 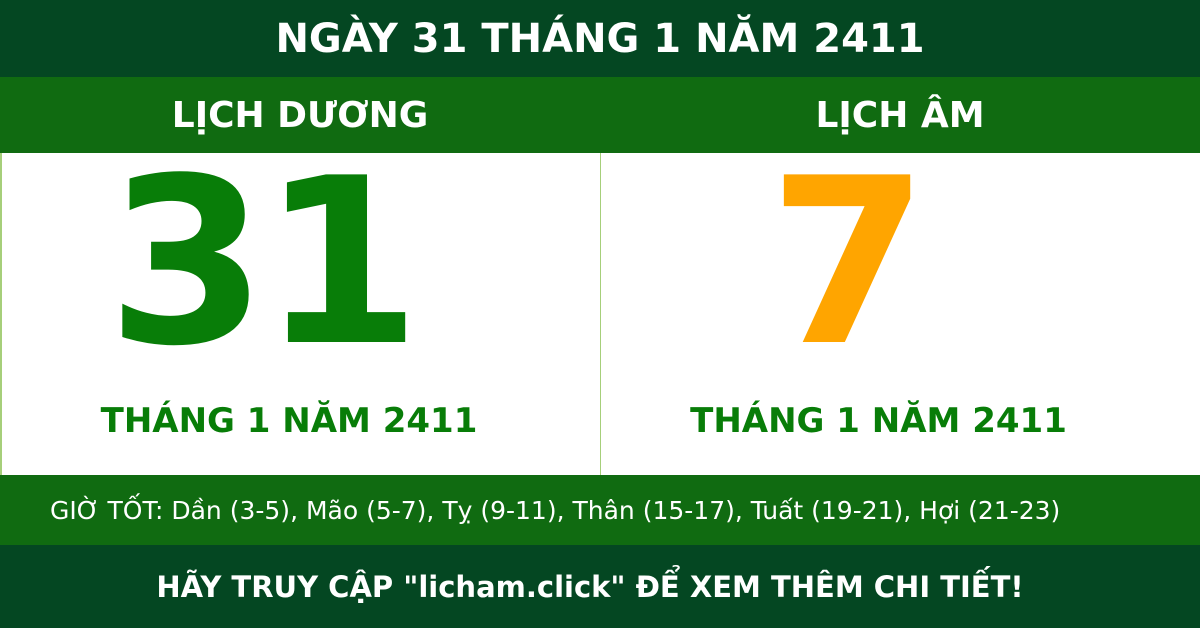 What do you see at coordinates (600, 38) in the screenshot?
I see `page-title: NGÀY 31 THÁNG 1 NĂM 2411` at bounding box center [600, 38].